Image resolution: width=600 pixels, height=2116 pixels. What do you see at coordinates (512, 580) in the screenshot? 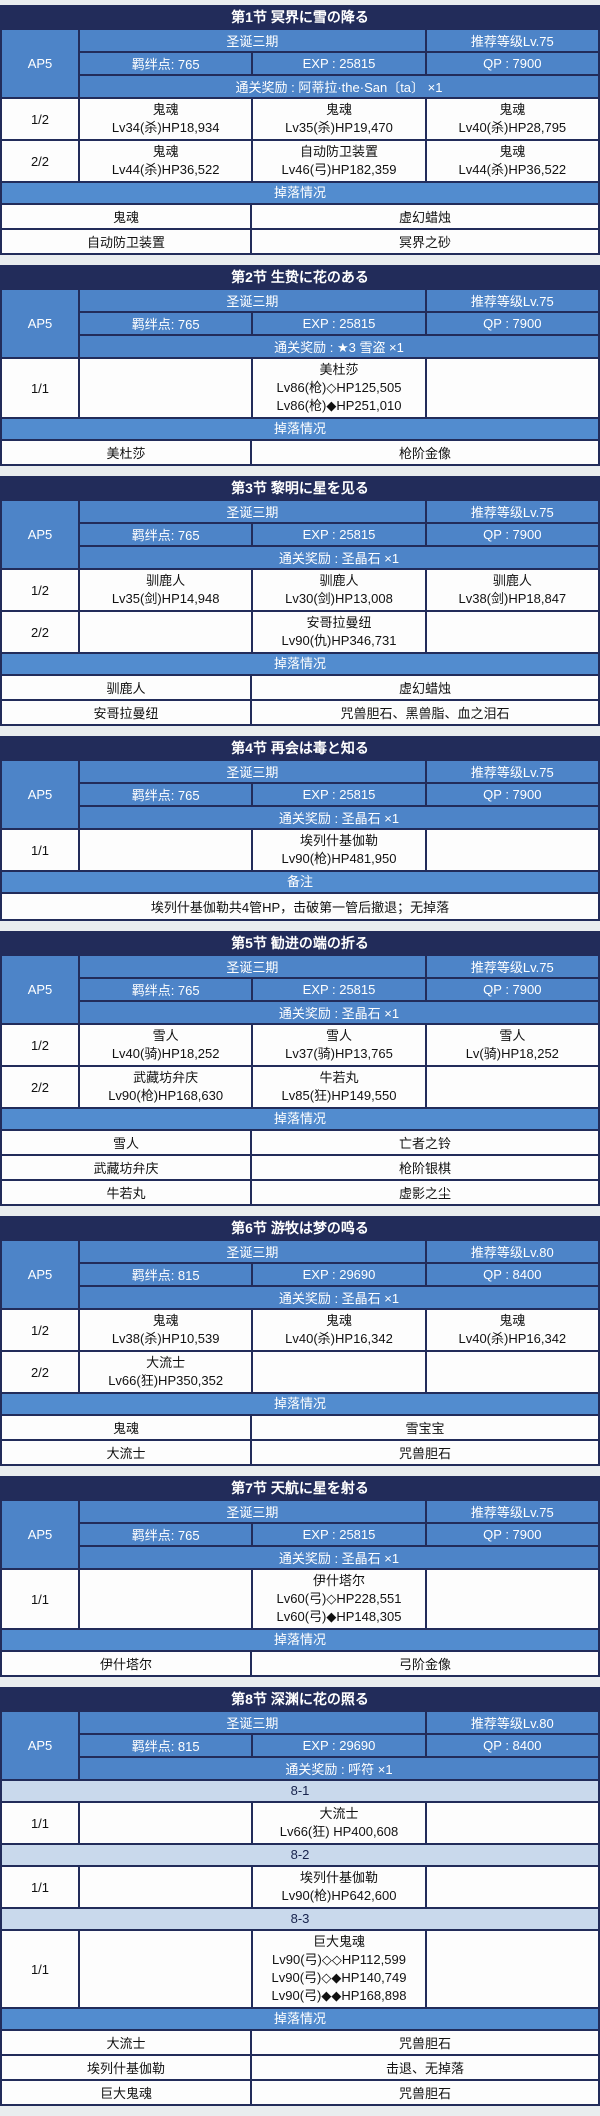
I see `enemy-line: 驯鹿人` at bounding box center [512, 580].